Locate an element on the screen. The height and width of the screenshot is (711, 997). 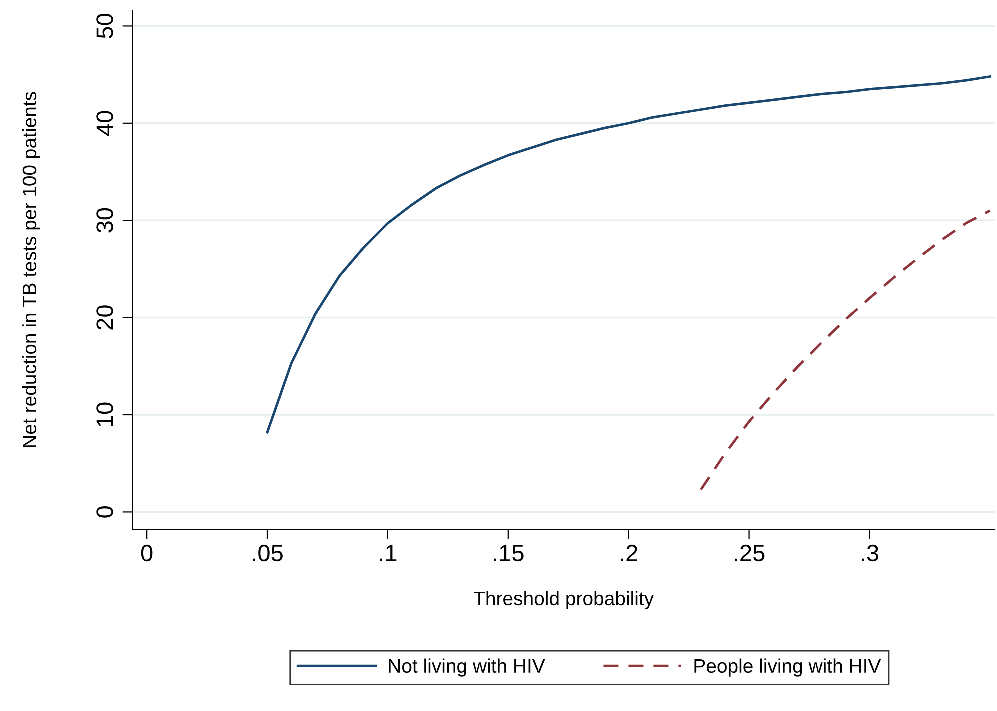
x-tick-label: 0 is located at coordinates (147, 553).